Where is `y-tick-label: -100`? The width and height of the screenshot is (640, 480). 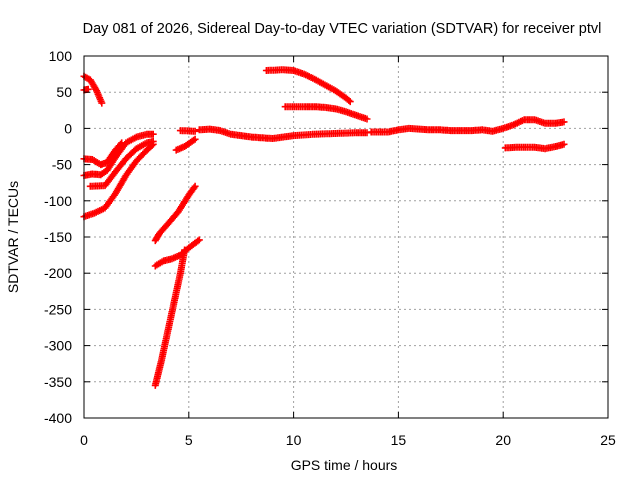 y-tick-label: -100 is located at coordinates (58, 201).